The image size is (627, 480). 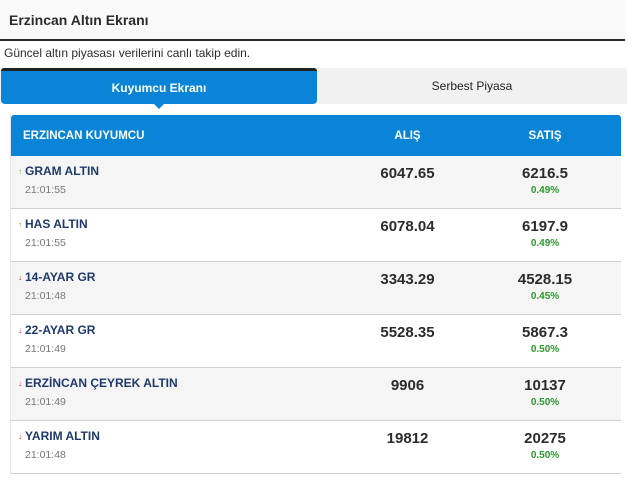 What do you see at coordinates (545, 279) in the screenshot?
I see `satis-value: 4528.15` at bounding box center [545, 279].